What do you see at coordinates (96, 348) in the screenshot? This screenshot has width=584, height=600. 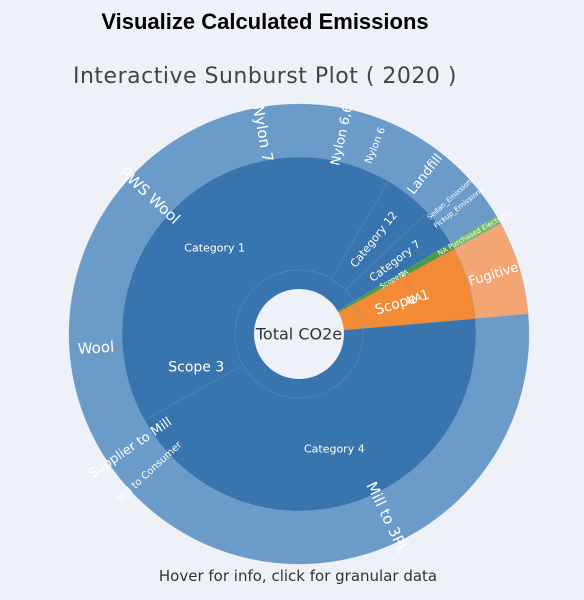 I see `sunburst-label-ring3-wool: Wool` at bounding box center [96, 348].